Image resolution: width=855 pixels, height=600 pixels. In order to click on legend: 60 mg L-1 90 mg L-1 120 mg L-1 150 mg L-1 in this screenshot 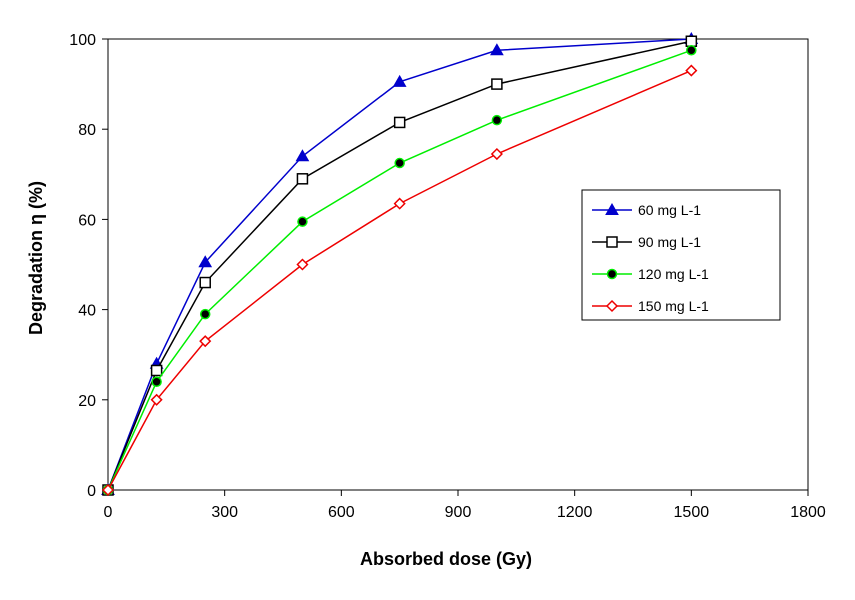, I will do `click(681, 255)`.